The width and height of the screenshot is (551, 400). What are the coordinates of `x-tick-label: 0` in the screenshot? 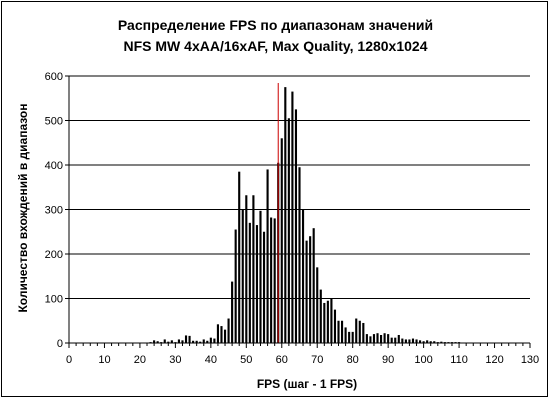 It's located at (69, 360).